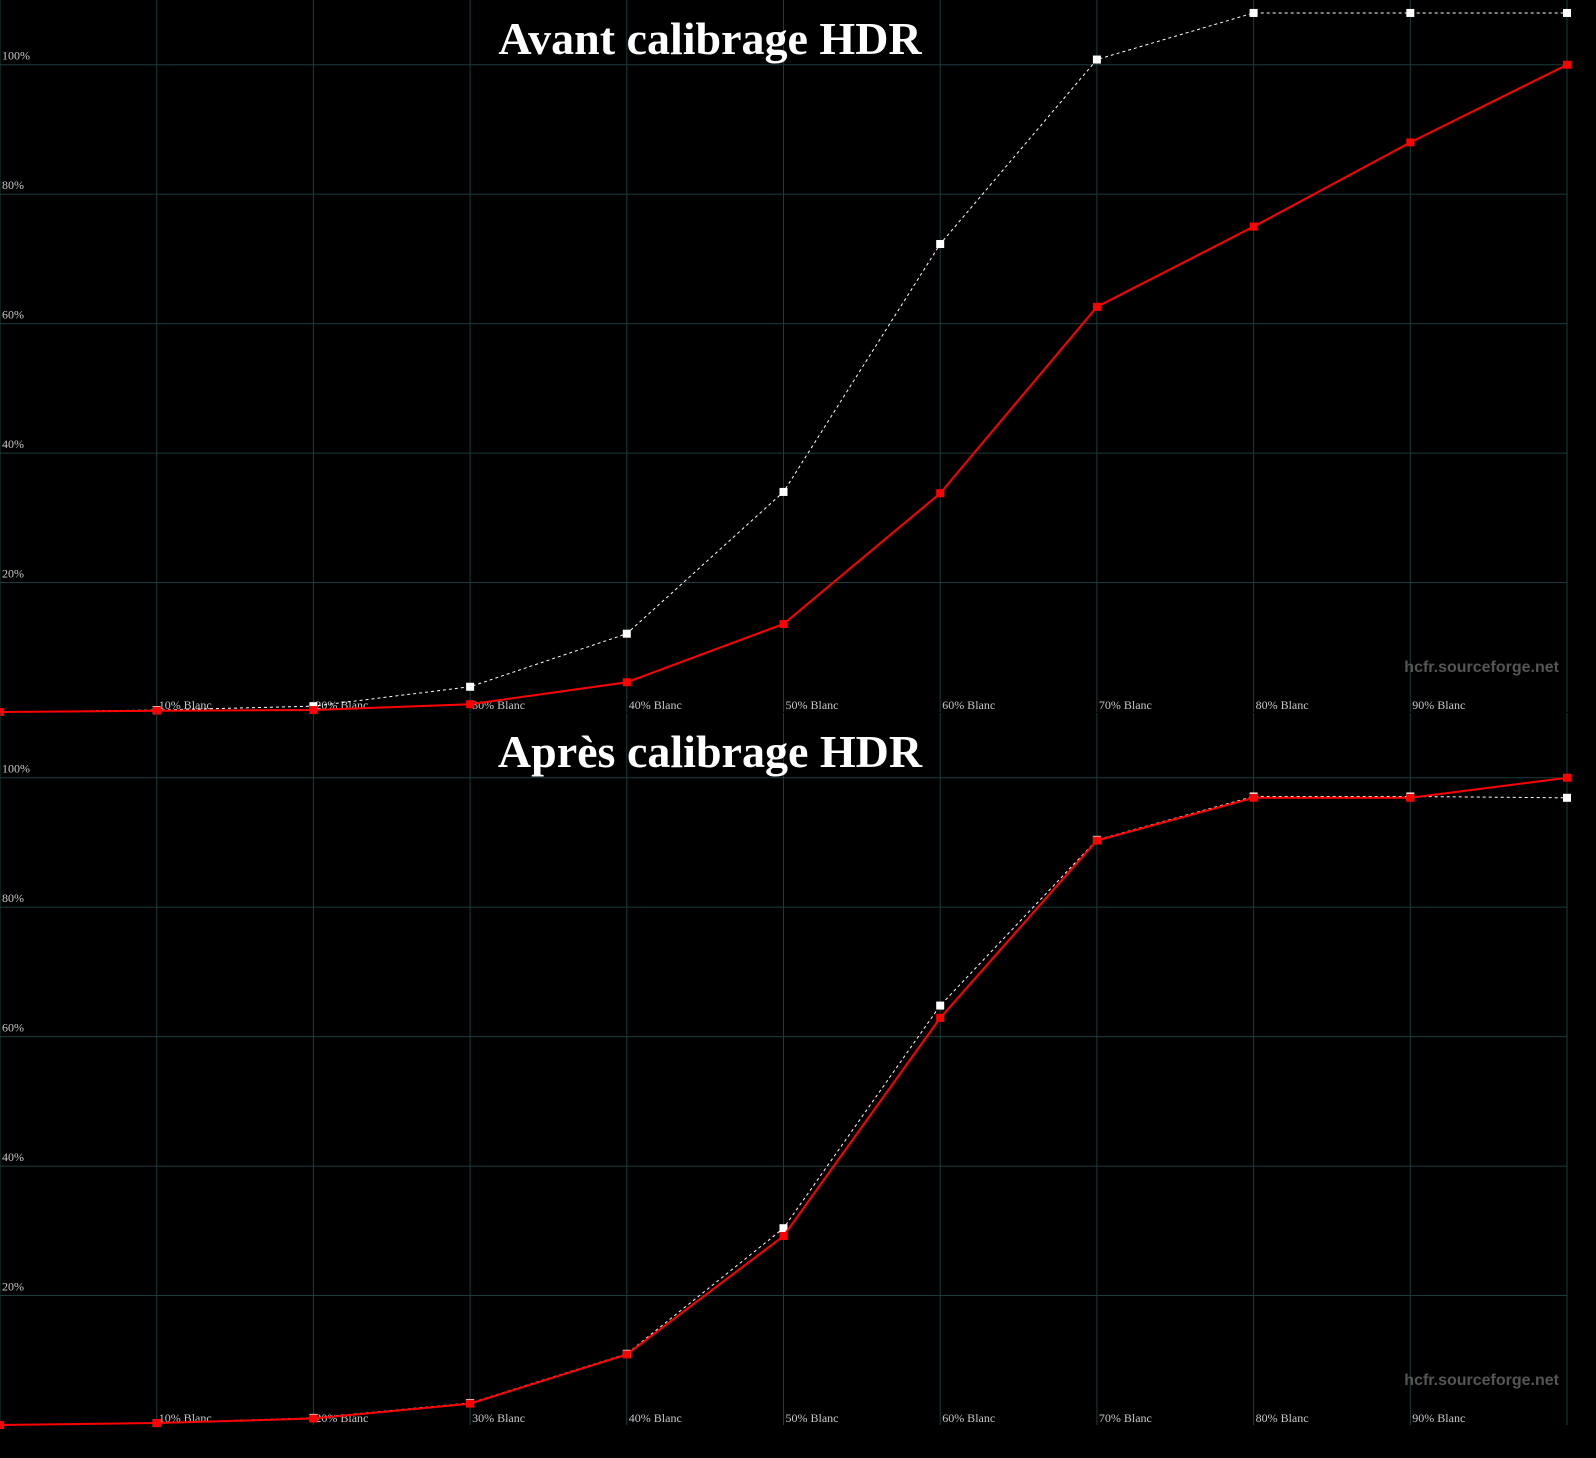  Describe the element at coordinates (710, 38) in the screenshot. I see `chart-title: Avant calibrage HDR` at that location.